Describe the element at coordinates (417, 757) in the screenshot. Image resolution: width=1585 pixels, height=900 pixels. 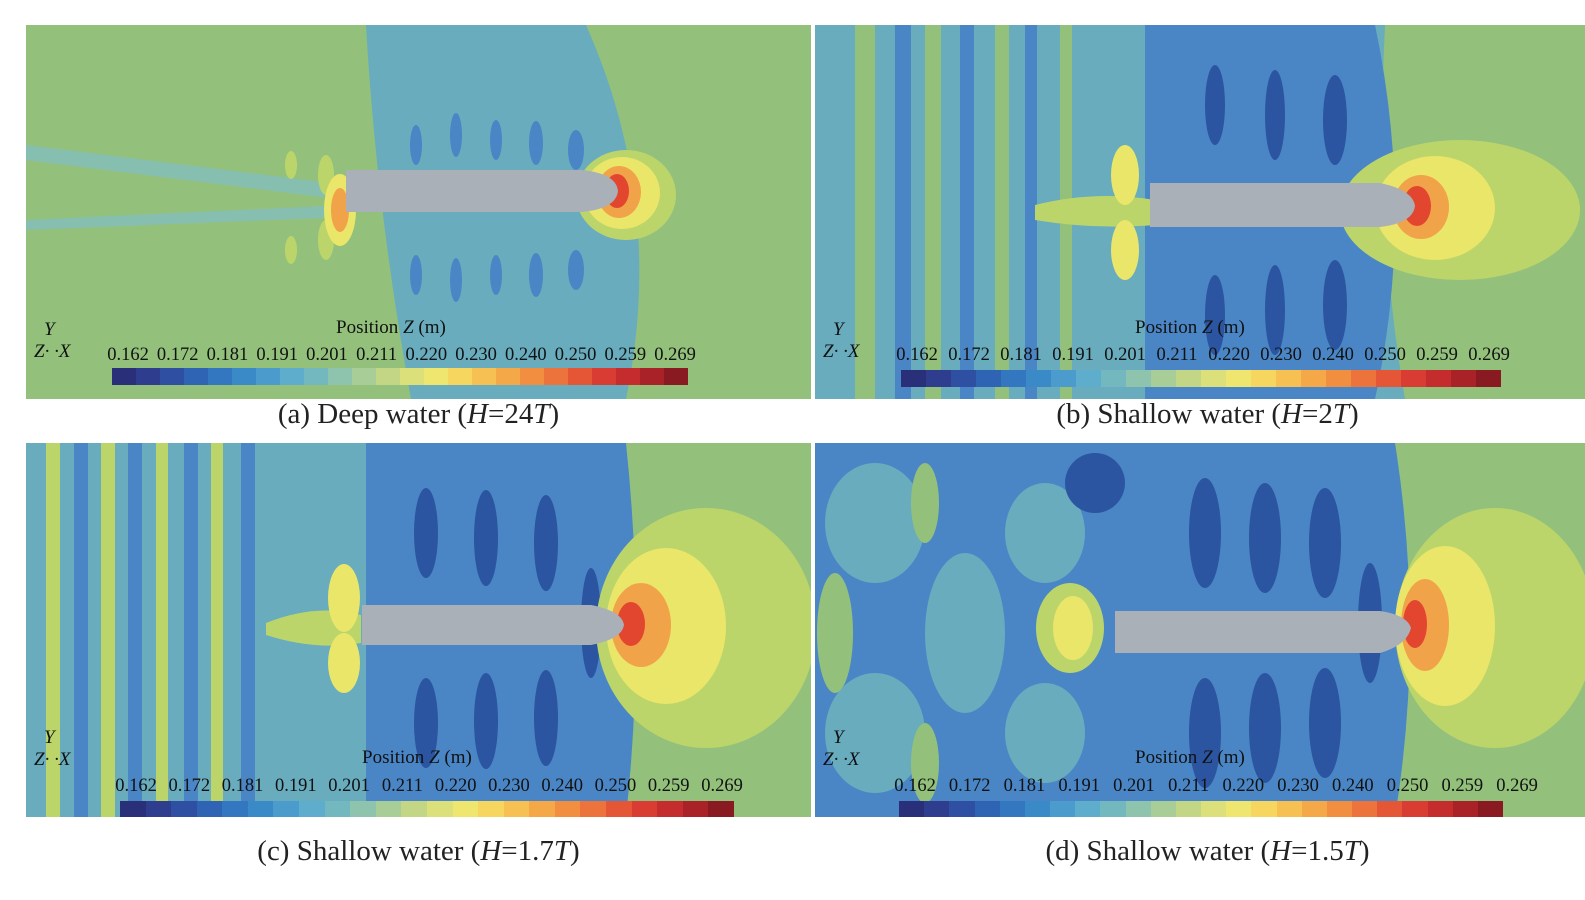
I see `colorbar-title-c: Position Z (m)` at that location.